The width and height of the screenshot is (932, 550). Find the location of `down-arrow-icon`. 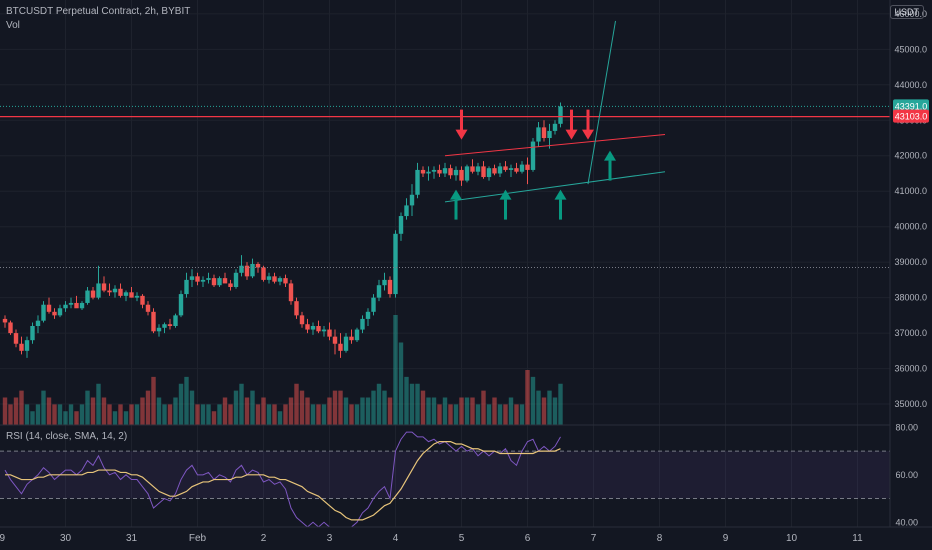

down-arrow-icon is located at coordinates (461, 124).